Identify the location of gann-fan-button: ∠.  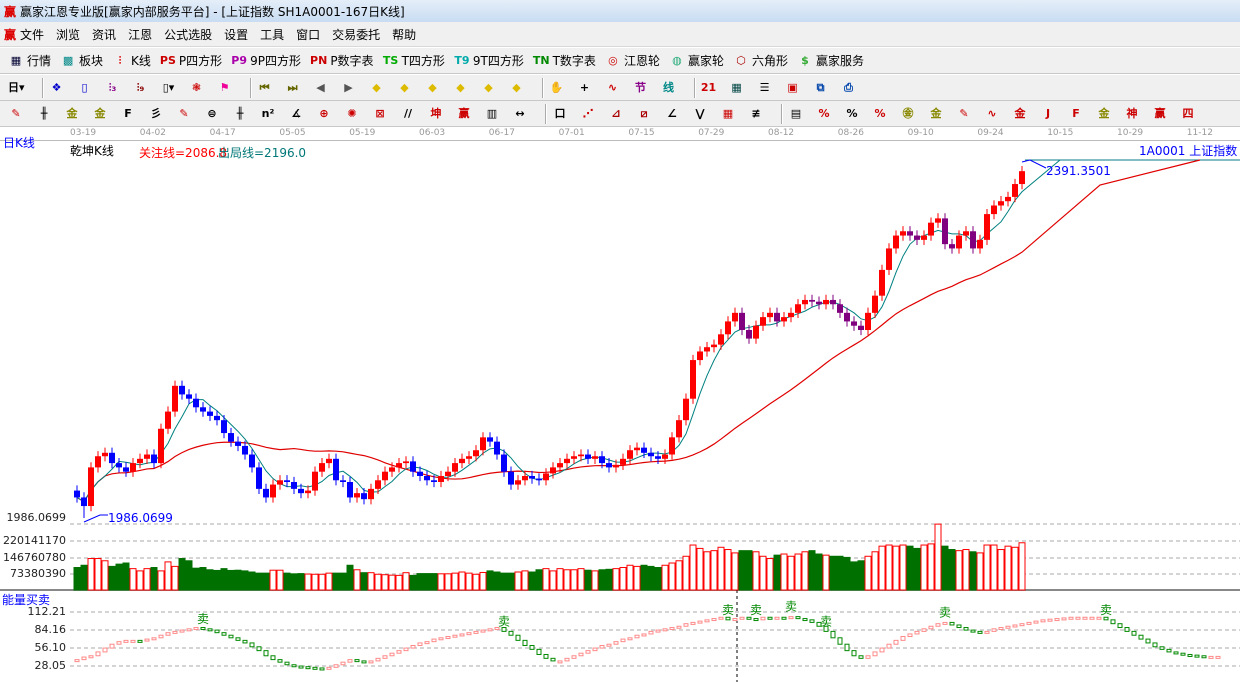
(673, 114).